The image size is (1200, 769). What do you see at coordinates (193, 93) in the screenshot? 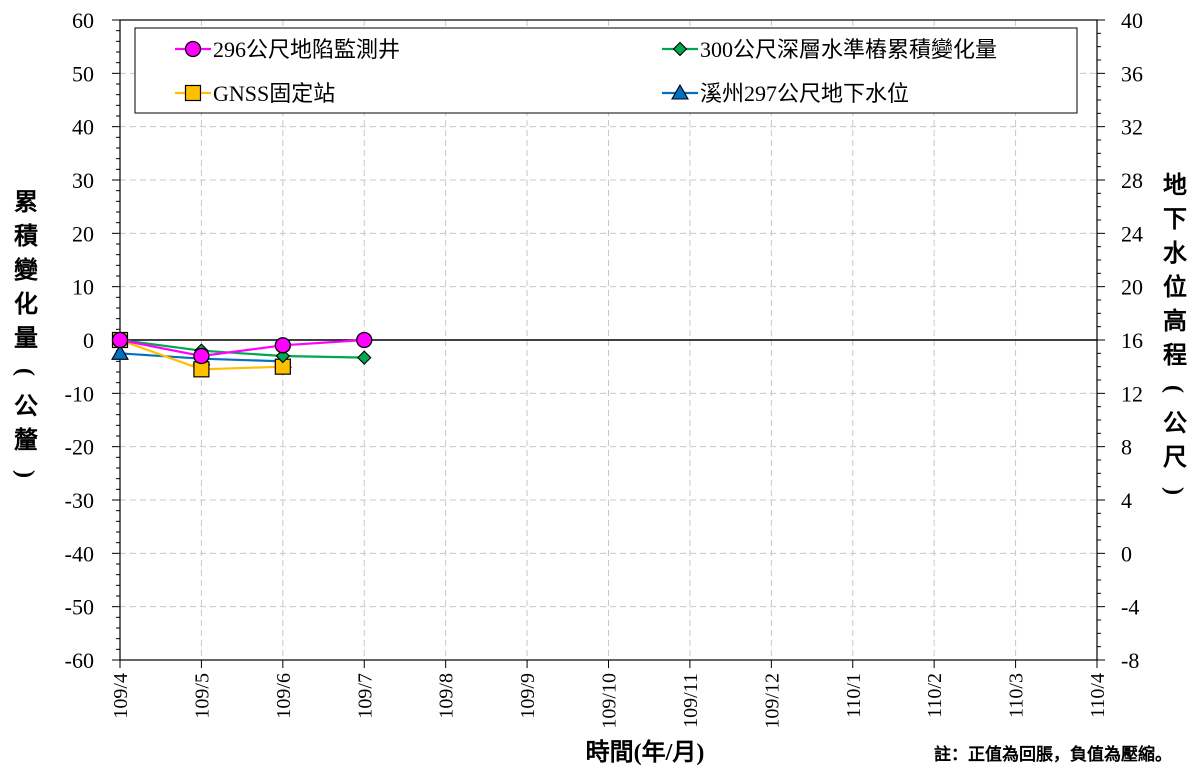
I see `marker-square` at bounding box center [193, 93].